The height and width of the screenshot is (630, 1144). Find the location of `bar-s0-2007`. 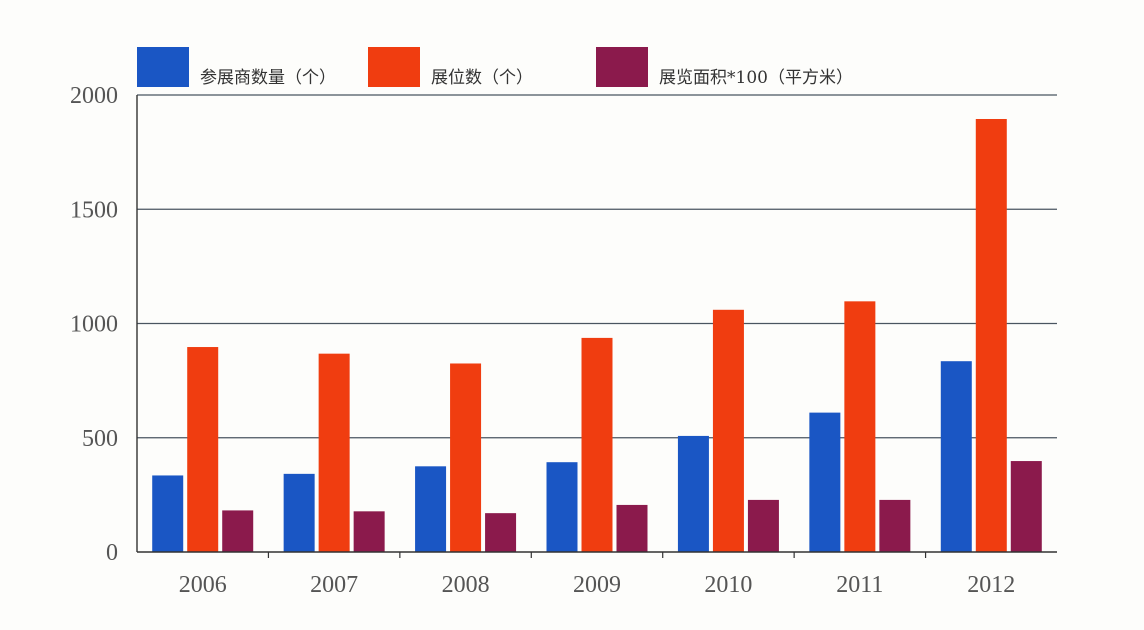

bar-s0-2007 is located at coordinates (299, 512).